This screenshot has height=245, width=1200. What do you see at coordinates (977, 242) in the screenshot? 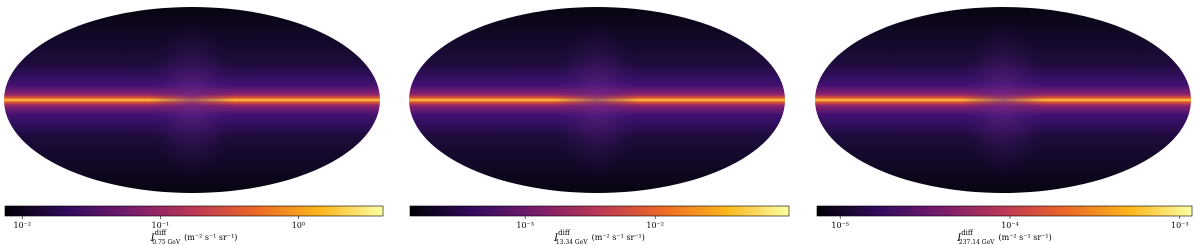
I see `subscript: 237.14 GeV` at bounding box center [977, 242].